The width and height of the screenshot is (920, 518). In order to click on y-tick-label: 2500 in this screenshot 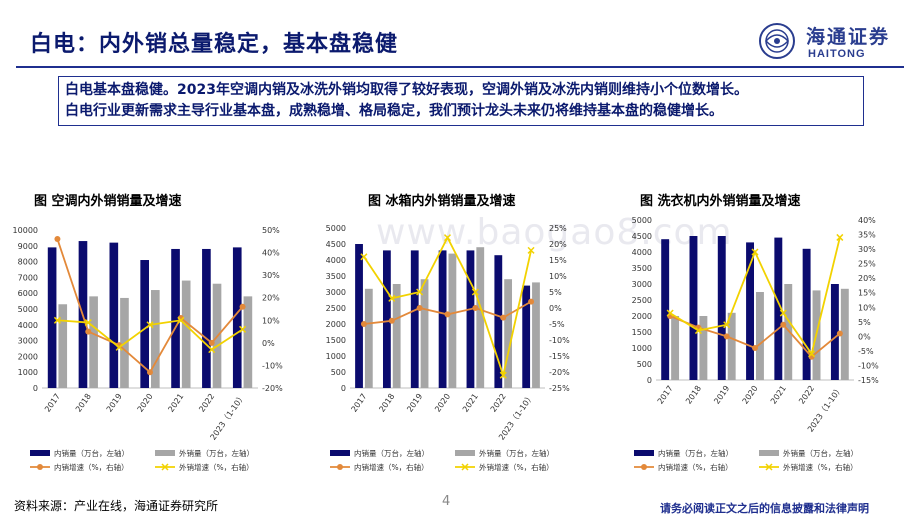, I will do `click(336, 308)`.